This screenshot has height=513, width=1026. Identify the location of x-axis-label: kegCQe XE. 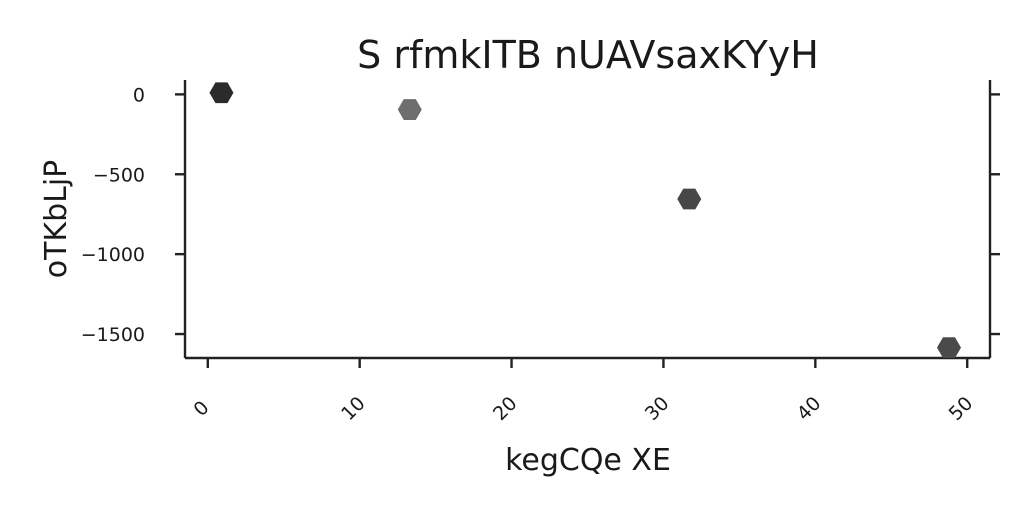
(588, 460).